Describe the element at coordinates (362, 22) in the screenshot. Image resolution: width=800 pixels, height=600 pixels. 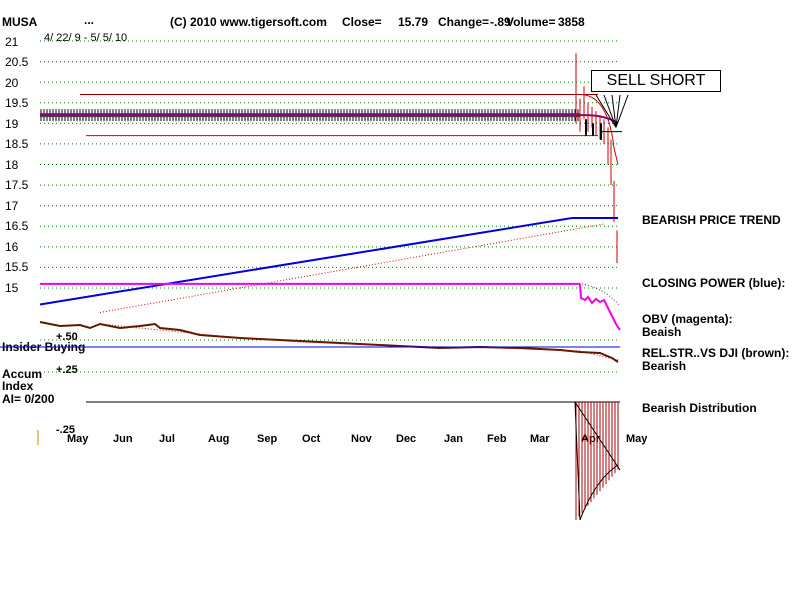
I see `close-label: Close=` at that location.